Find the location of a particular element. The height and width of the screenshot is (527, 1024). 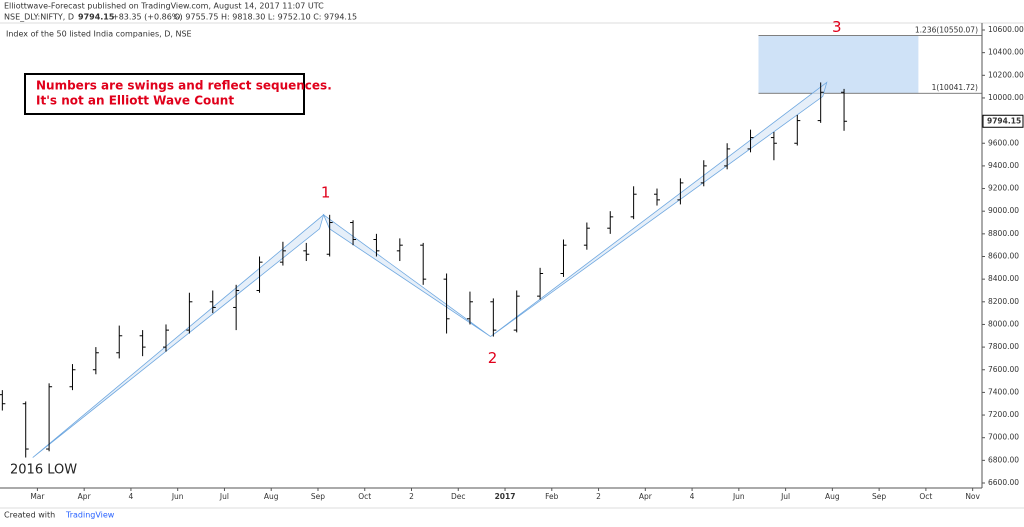

y-tick-label: 9000.00 is located at coordinates (1003, 210).